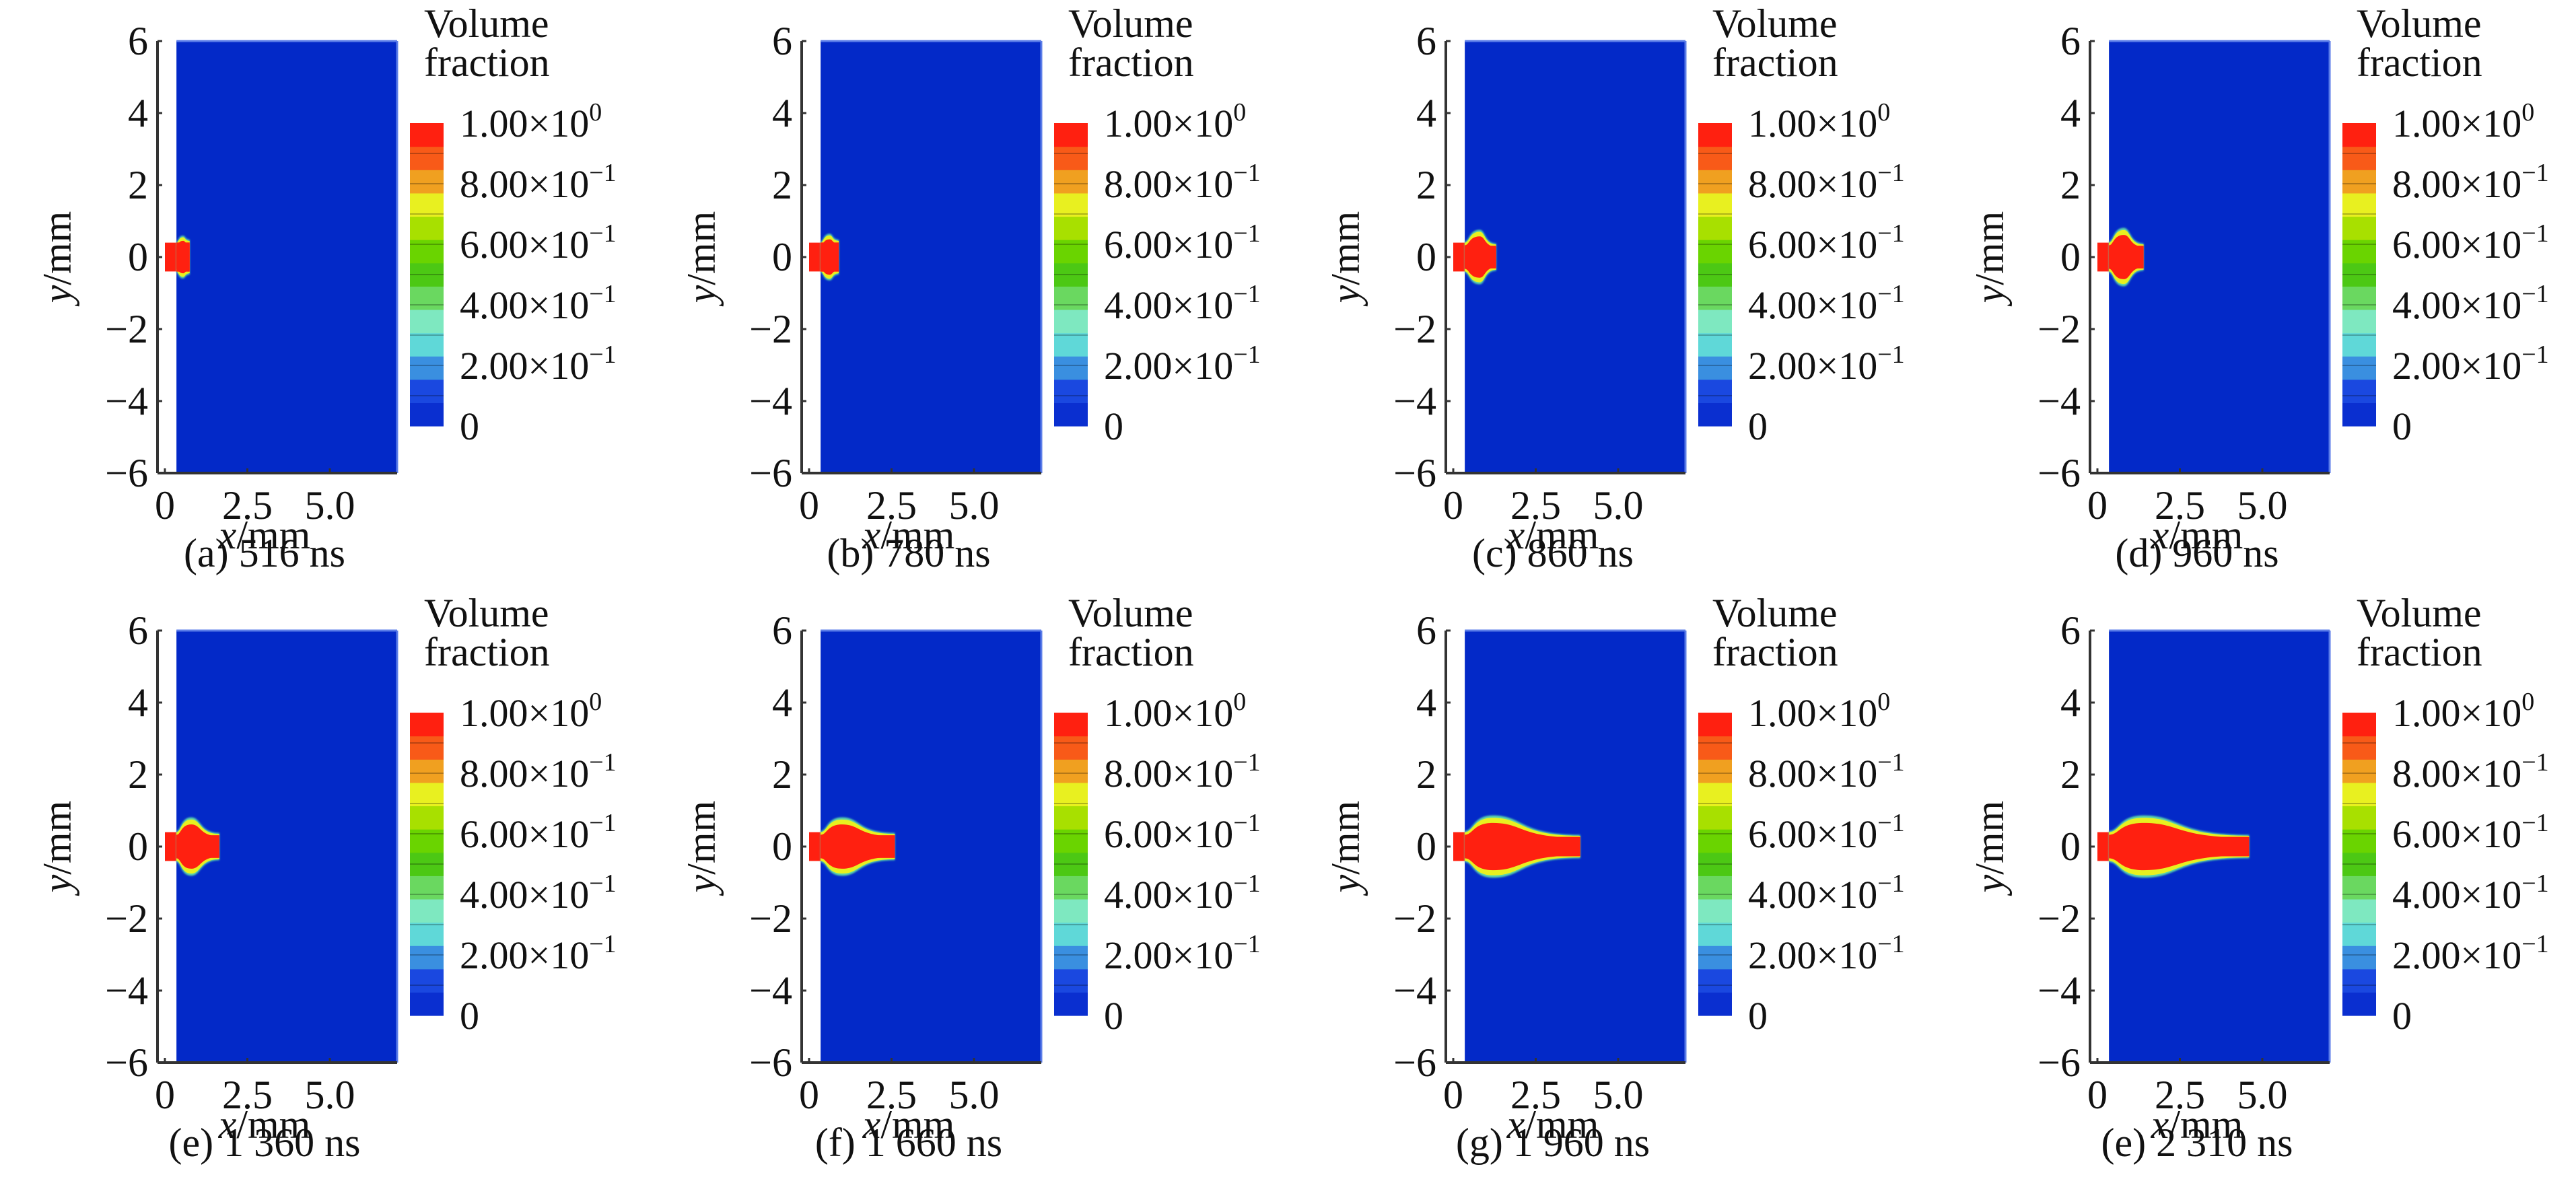  Describe the element at coordinates (2419, 613) in the screenshot. I see `colorbar-title-line1: Volume` at that location.